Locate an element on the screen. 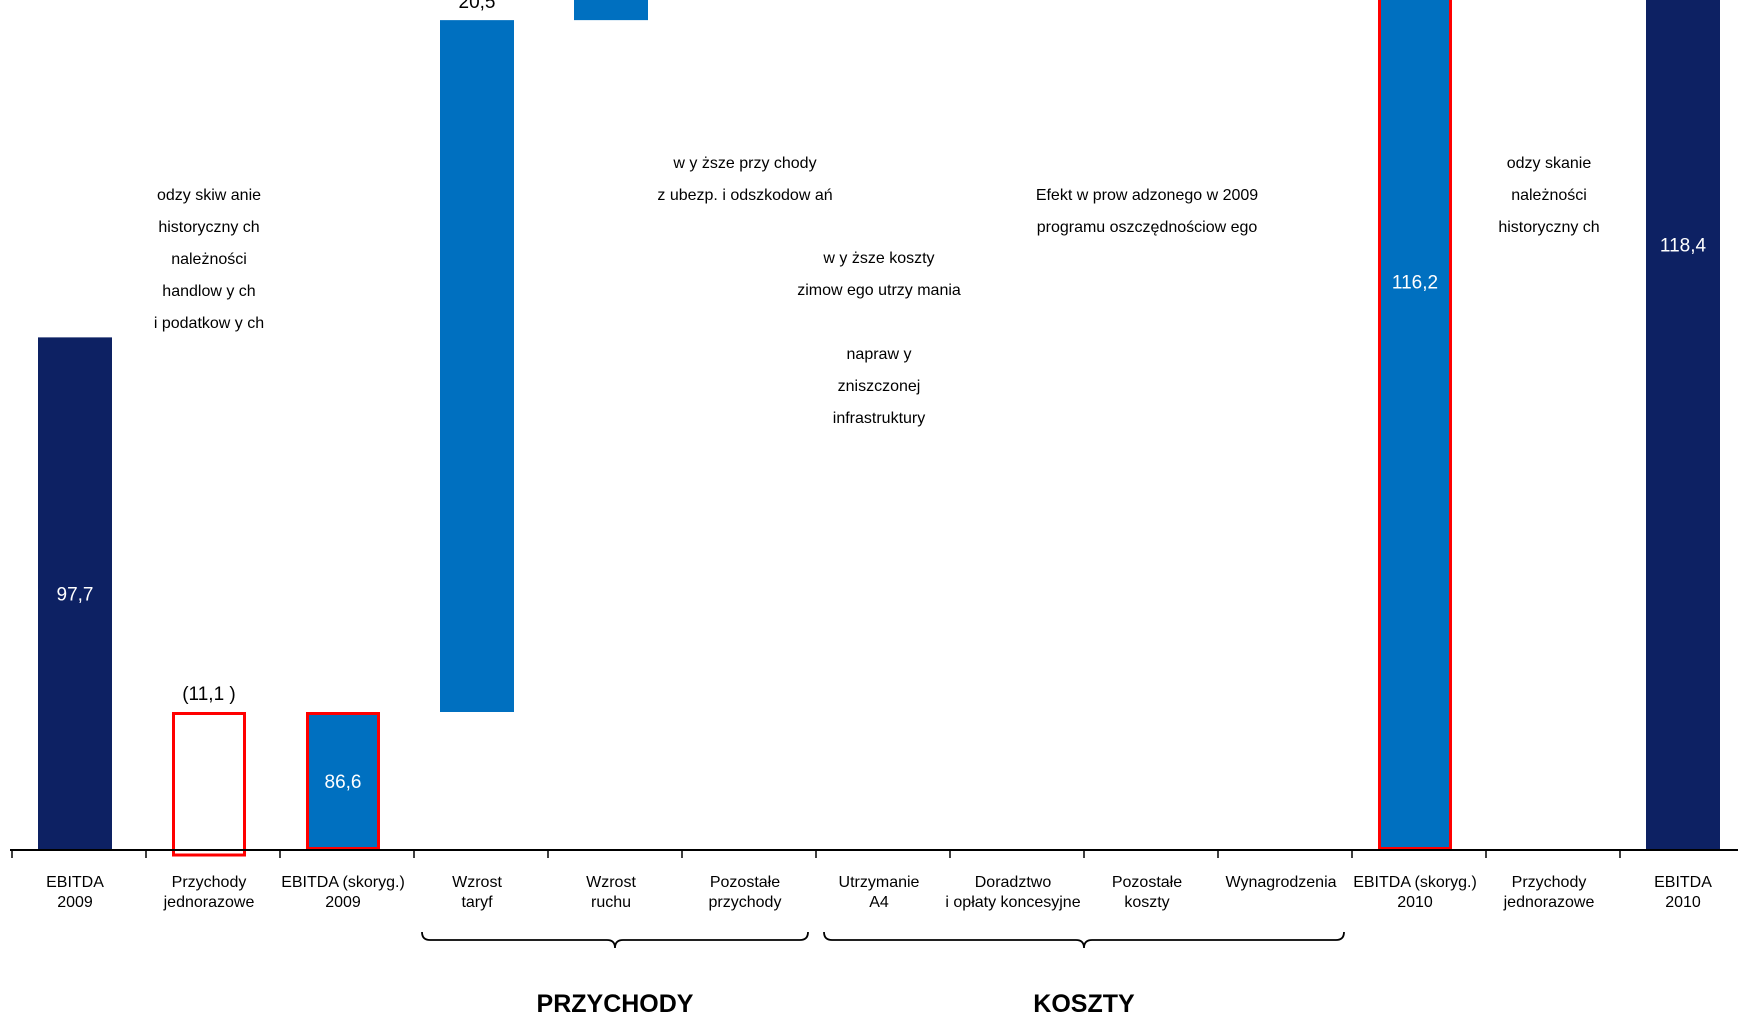 Image resolution: width=1738 pixels, height=1017 pixels. category-label-ebitda2009-1: 2009 is located at coordinates (75, 902).